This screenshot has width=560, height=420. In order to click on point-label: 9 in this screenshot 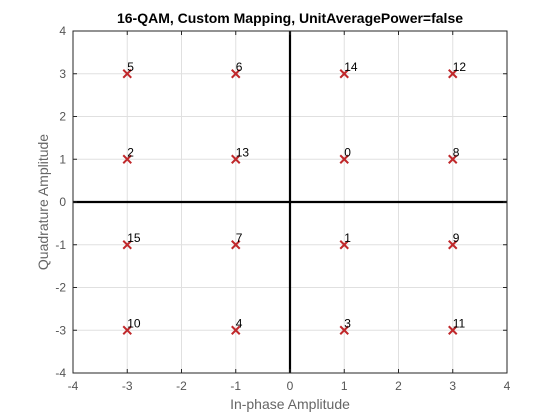, I will do `click(456, 238)`.